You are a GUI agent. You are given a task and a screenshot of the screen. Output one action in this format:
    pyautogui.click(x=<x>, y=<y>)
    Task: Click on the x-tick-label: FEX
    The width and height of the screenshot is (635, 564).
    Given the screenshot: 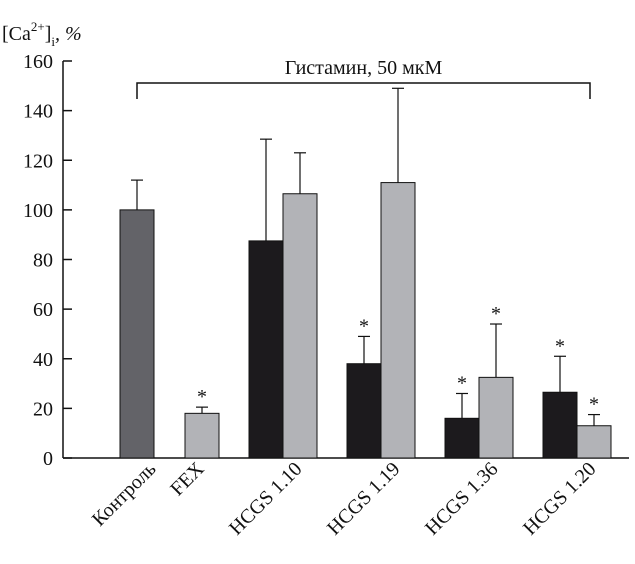 What is the action you would take?
    pyautogui.click(x=187, y=479)
    